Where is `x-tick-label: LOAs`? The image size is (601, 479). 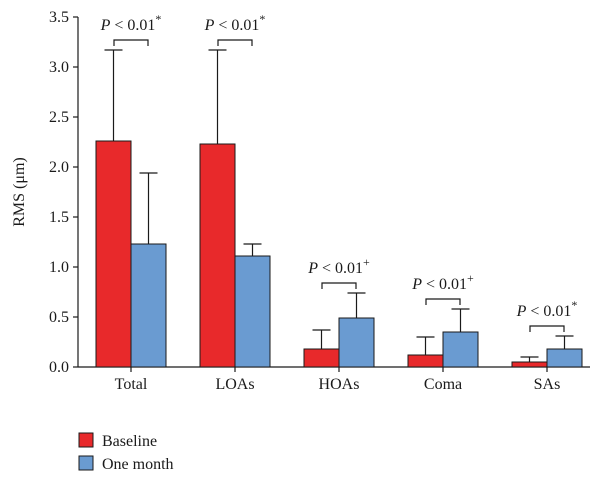 x-tick-label: LOAs is located at coordinates (234, 384).